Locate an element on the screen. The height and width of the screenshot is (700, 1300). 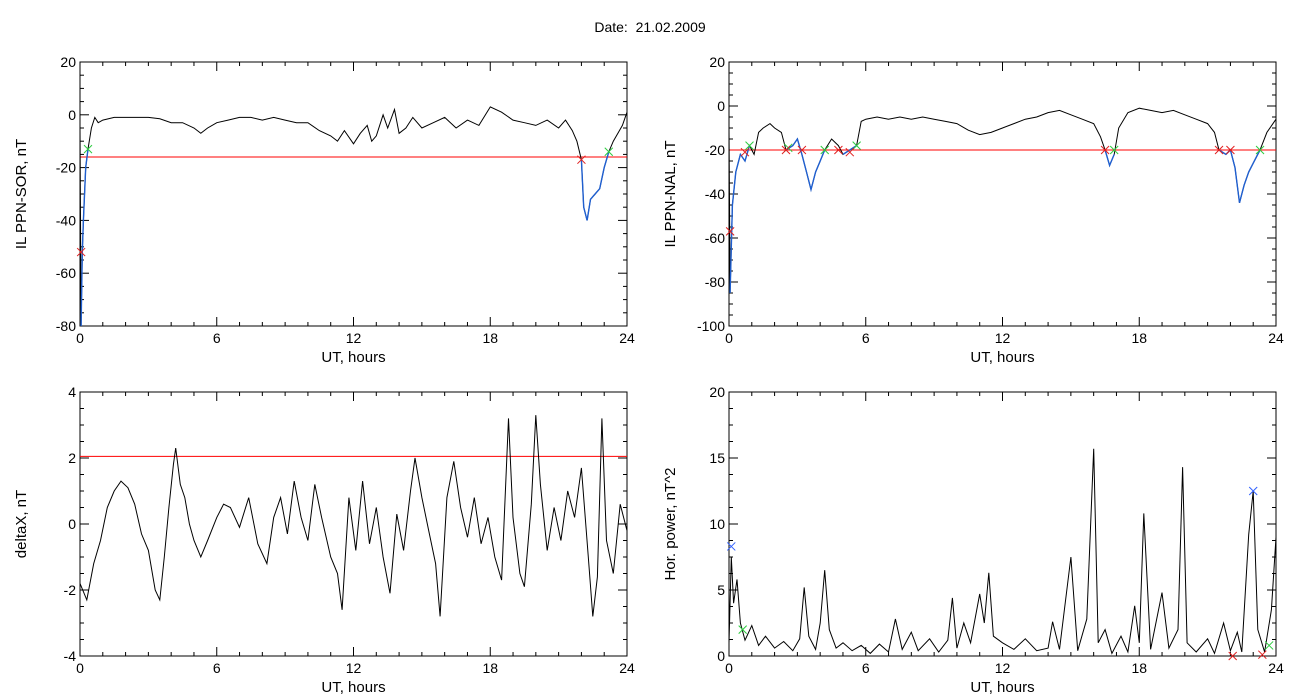
figure-title: Date: 21.02.2009 is located at coordinates (650, 27).